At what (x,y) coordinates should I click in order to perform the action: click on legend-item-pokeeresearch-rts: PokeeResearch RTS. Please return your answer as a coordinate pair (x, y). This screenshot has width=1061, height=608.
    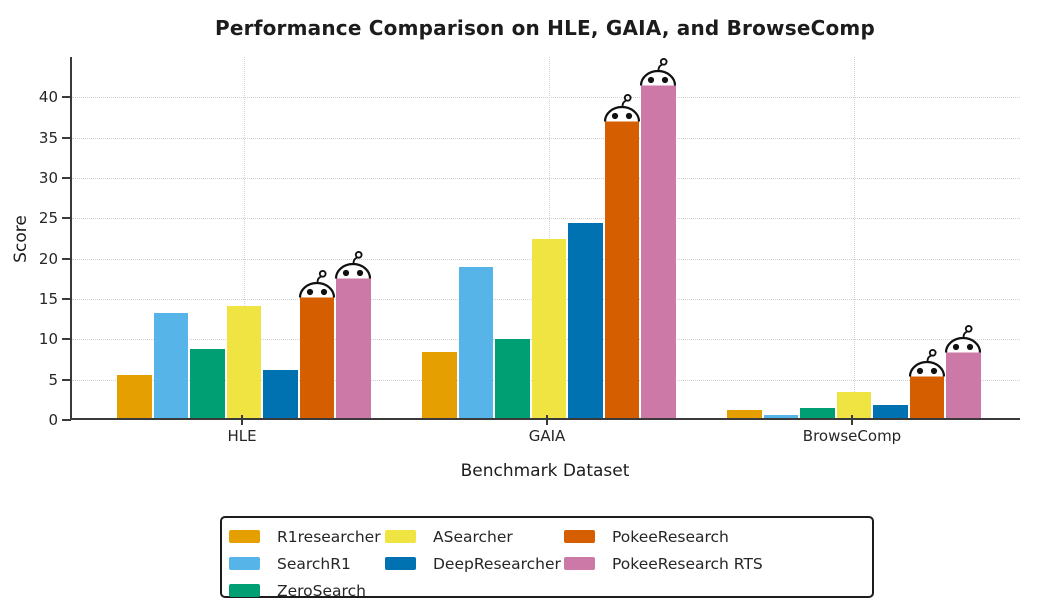
    Looking at the image, I should click on (547, 564).